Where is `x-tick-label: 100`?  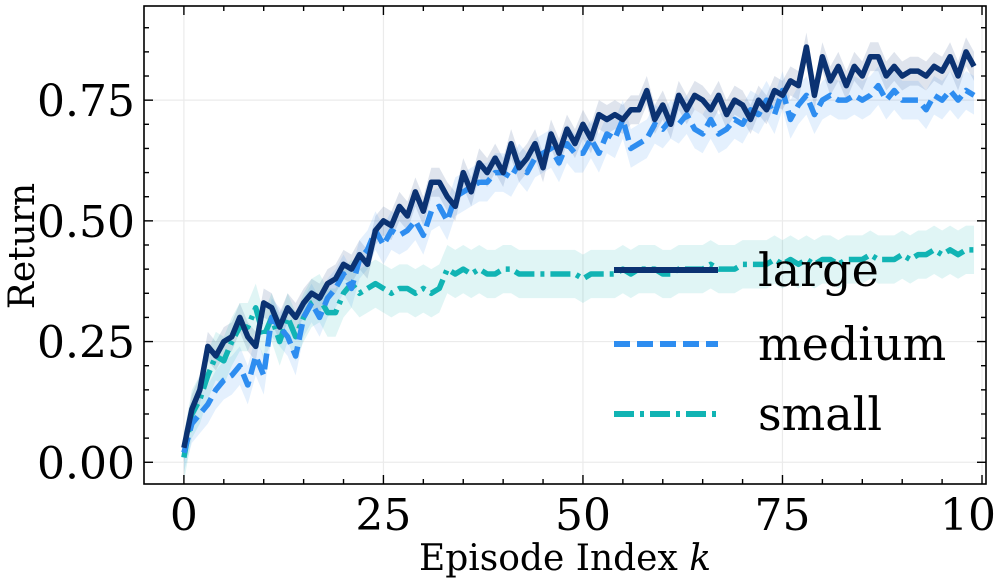 x-tick-label: 100 is located at coordinates (968, 515).